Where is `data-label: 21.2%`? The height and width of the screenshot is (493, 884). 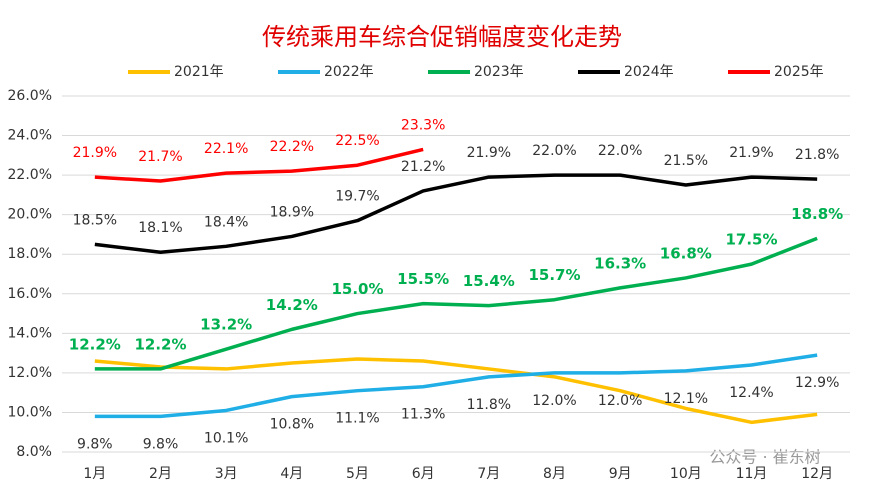
data-label: 21.2% is located at coordinates (423, 167).